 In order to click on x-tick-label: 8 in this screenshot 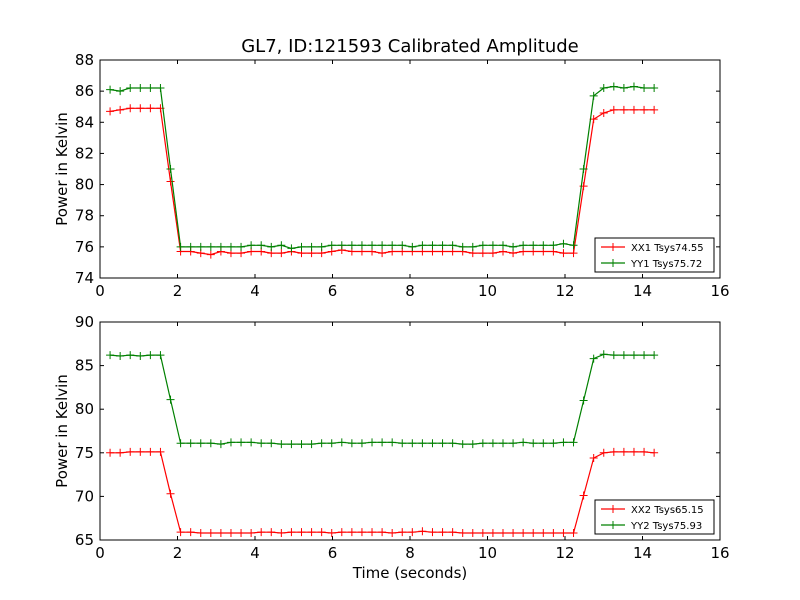, I will do `click(410, 553)`.